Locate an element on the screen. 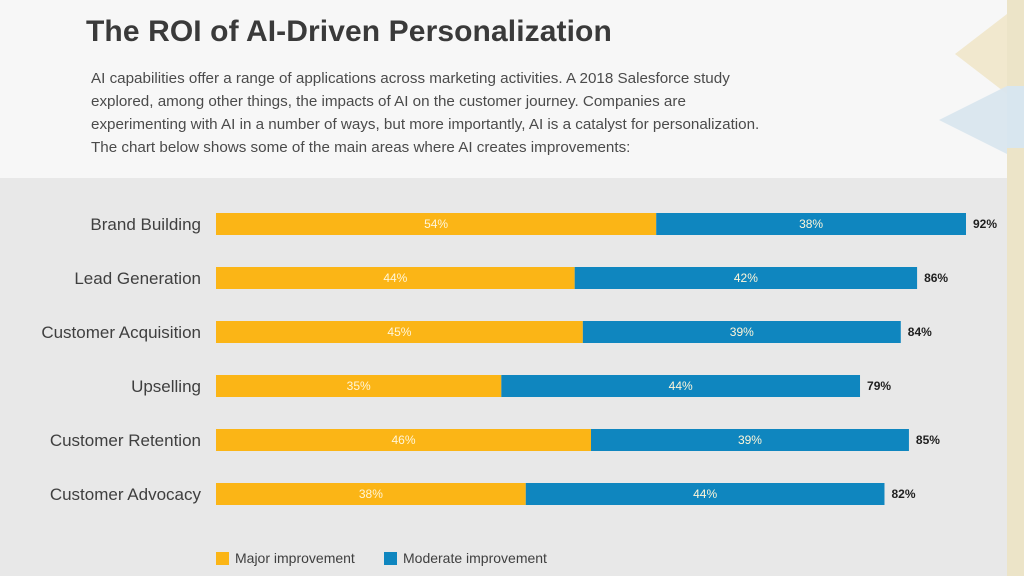 The height and width of the screenshot is (576, 1024). decorative-triangle-yellow is located at coordinates (981, 54).